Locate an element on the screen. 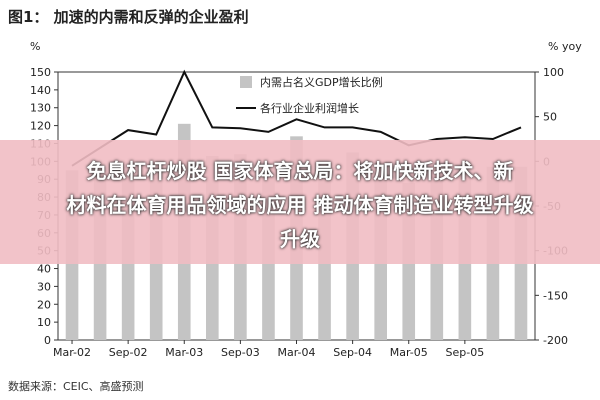 The width and height of the screenshot is (600, 400). left-axis-tick-label: 0 is located at coordinates (47, 340).